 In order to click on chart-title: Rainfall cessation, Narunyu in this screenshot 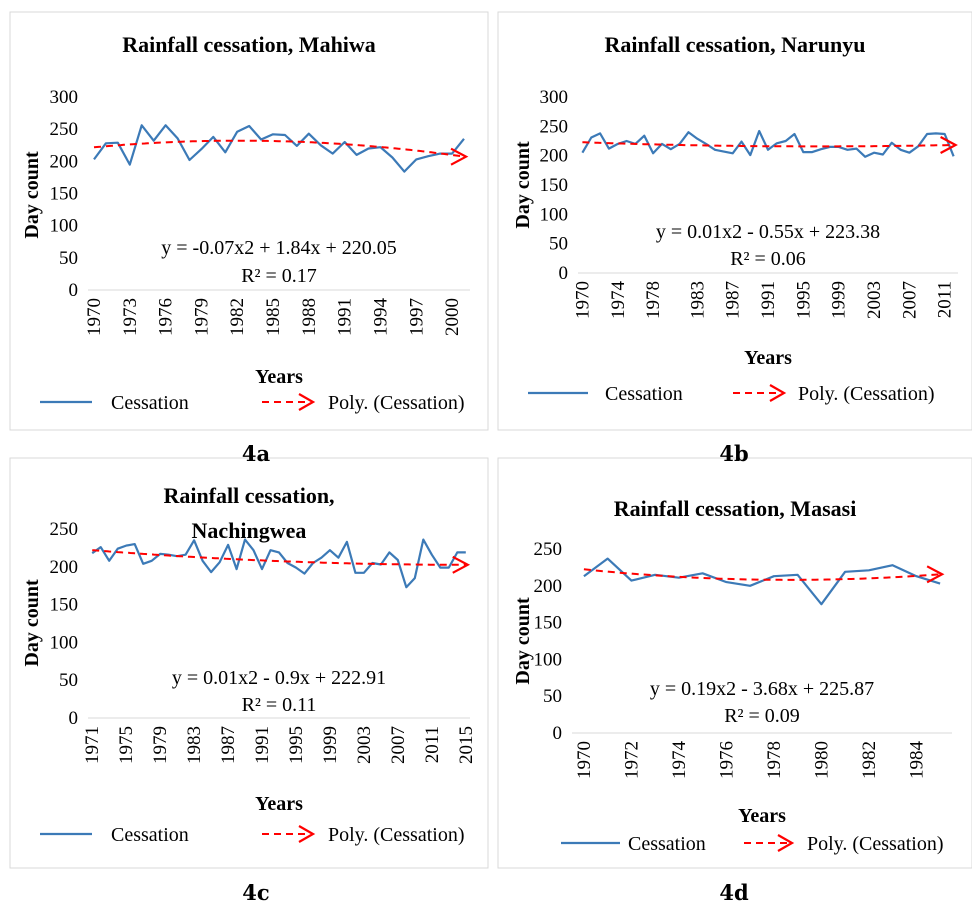, I will do `click(735, 44)`.